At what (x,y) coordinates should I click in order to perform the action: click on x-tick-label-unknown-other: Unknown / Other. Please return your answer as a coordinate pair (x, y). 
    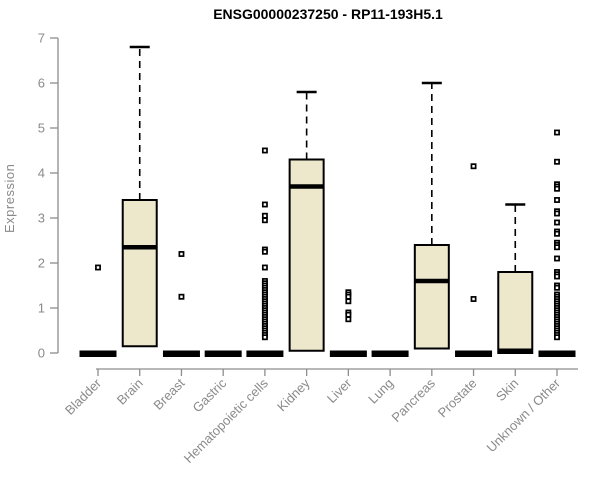
    Looking at the image, I should click on (524, 415).